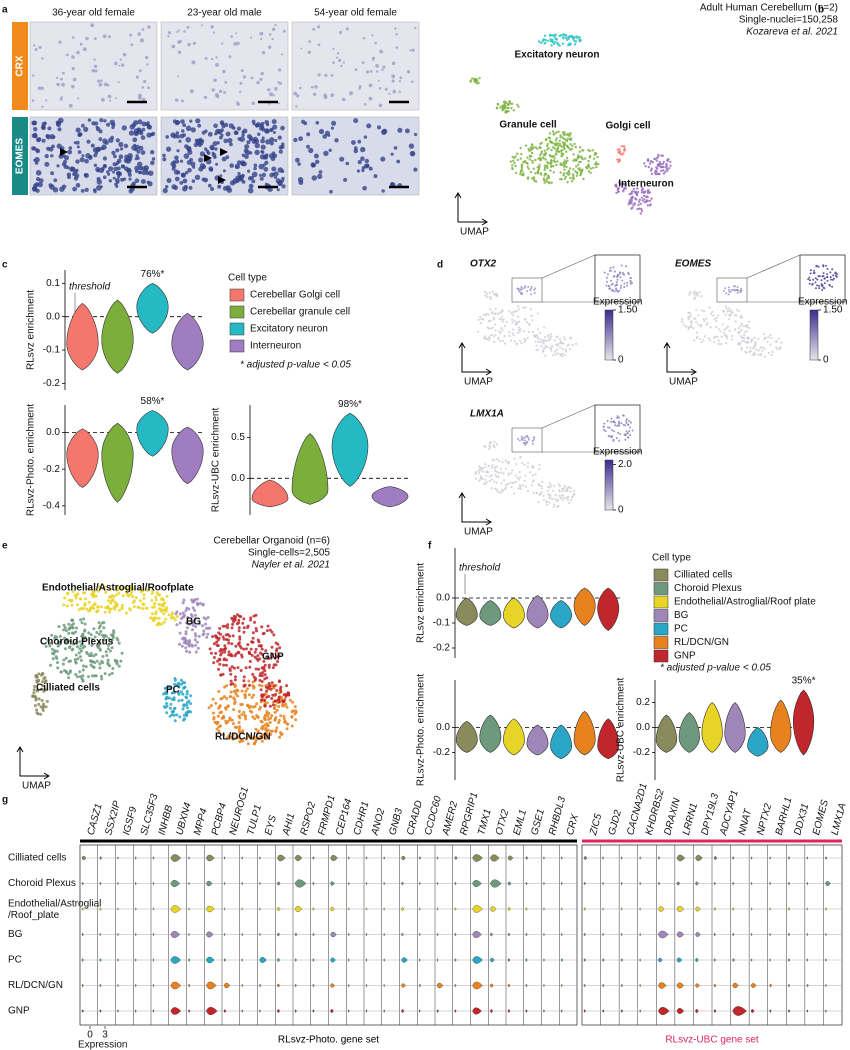 The image size is (850, 1050). Describe the element at coordinates (54, 909) in the screenshot. I see `row-label: Endothelial/Astroglial/Roof_plate` at that location.